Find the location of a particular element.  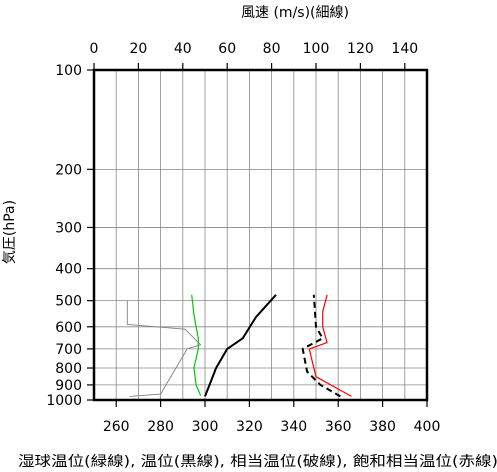

top-tick-label: 0 is located at coordinates (94, 49).